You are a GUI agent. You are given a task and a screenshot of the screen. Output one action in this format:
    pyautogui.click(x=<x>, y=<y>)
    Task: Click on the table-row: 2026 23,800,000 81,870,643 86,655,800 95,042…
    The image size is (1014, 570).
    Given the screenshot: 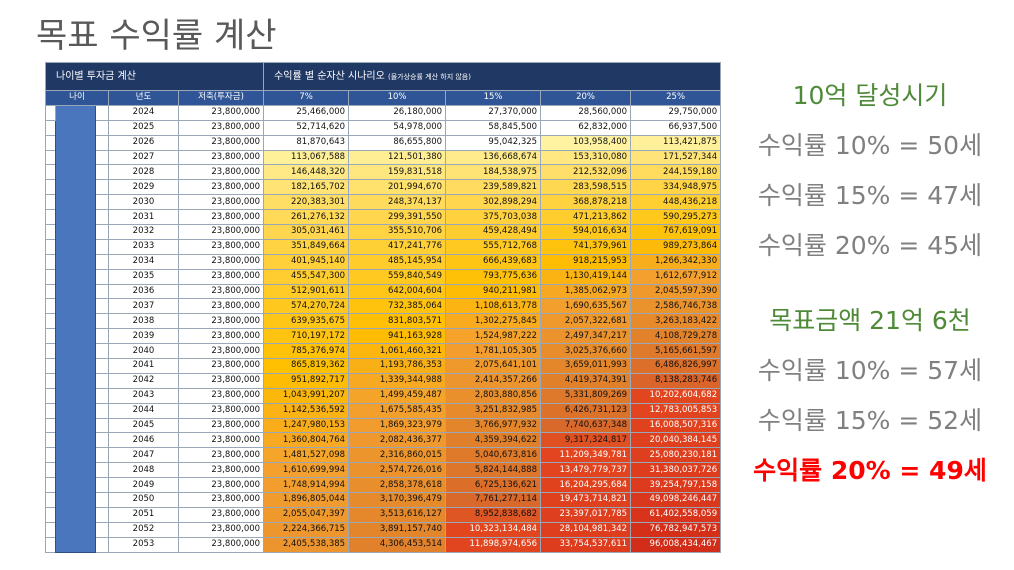 What is the action you would take?
    pyautogui.click(x=383, y=142)
    